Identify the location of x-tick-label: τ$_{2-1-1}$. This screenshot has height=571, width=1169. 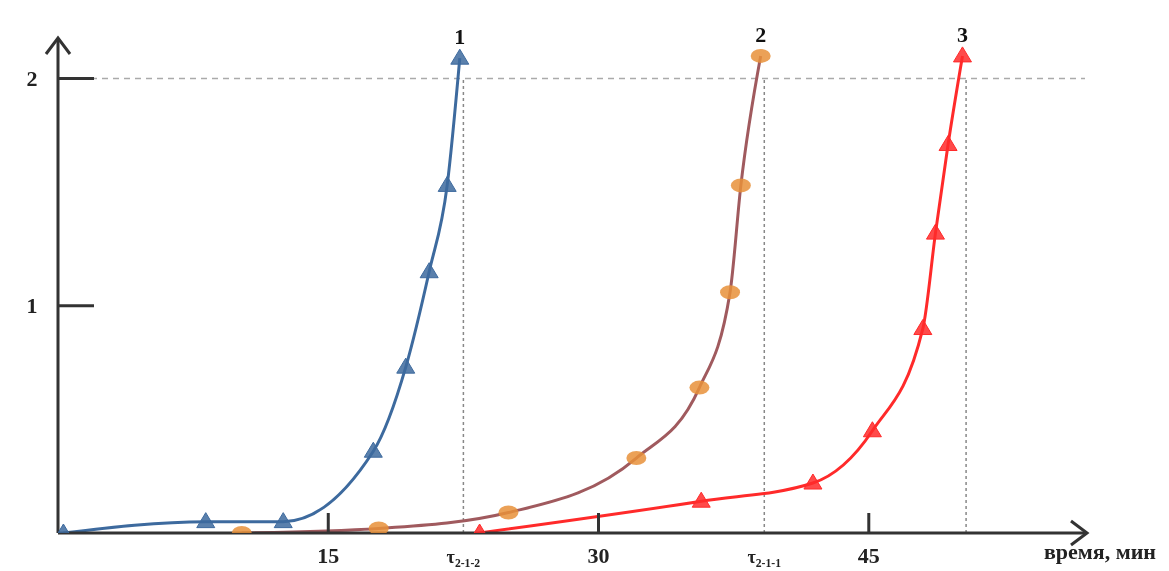
(764, 559).